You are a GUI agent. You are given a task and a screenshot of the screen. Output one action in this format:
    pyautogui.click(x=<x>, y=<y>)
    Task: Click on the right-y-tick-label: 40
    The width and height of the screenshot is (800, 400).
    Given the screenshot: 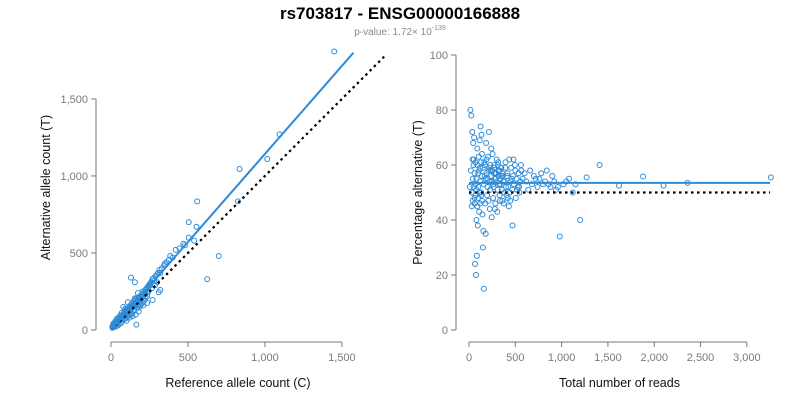 What is the action you would take?
    pyautogui.click(x=442, y=221)
    